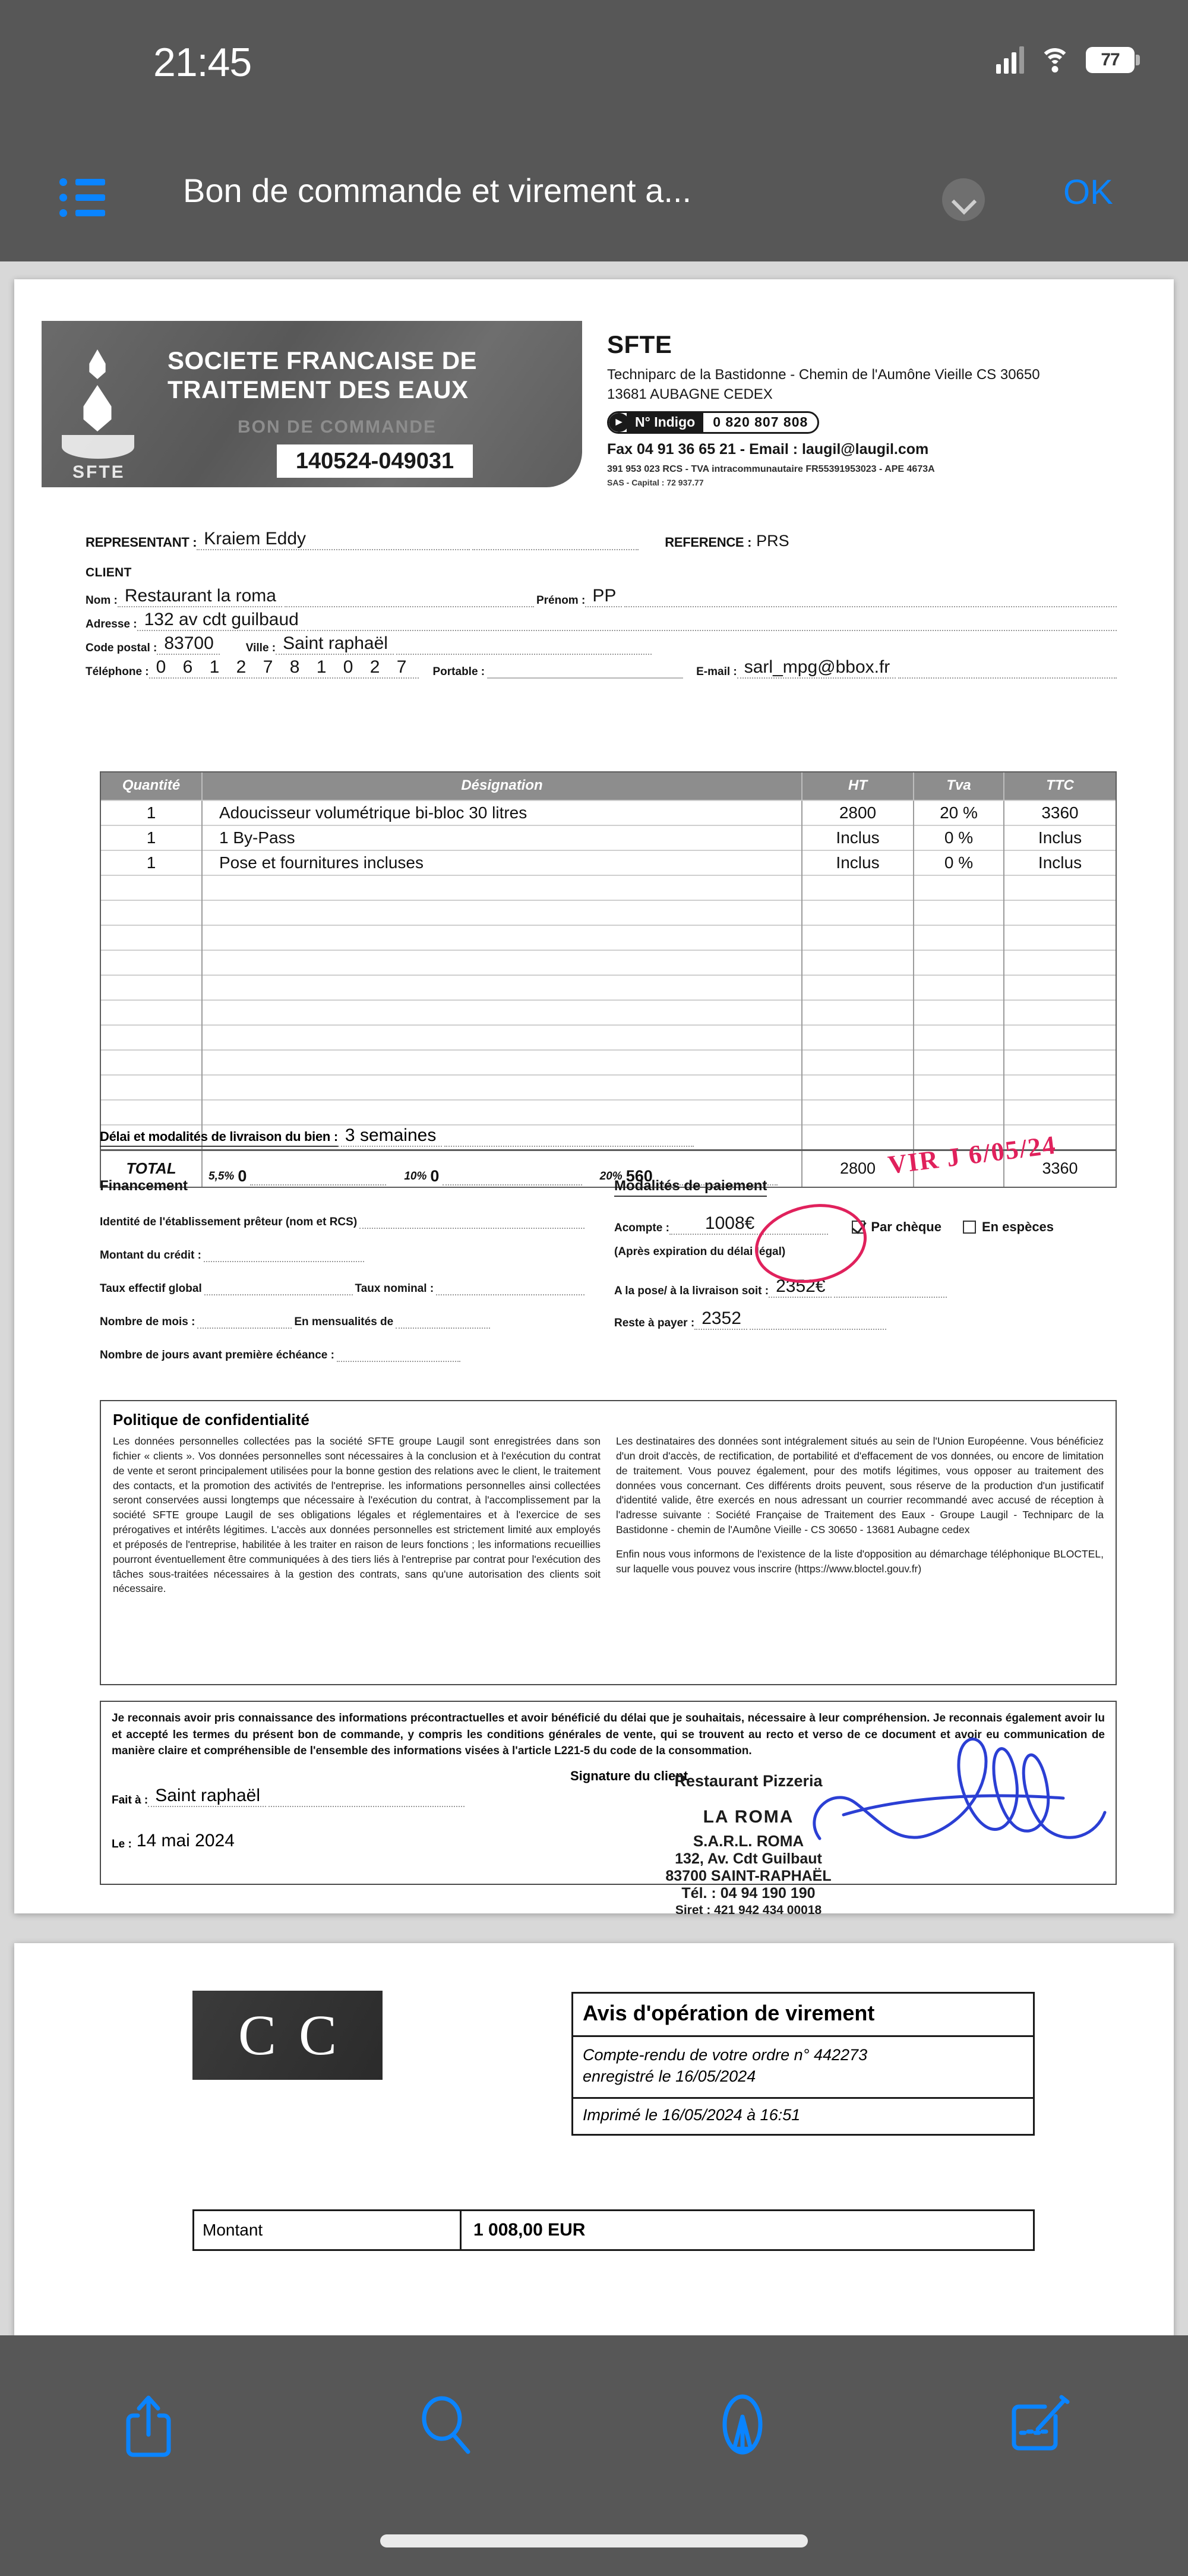 The height and width of the screenshot is (2576, 1188). What do you see at coordinates (98, 447) in the screenshot?
I see `water-bowl-icon` at bounding box center [98, 447].